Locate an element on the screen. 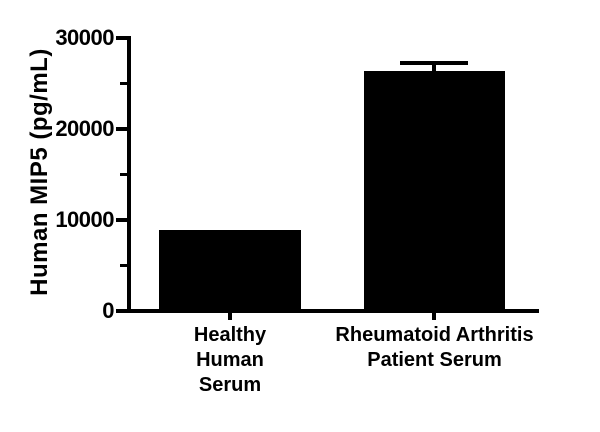  y-tick-label-10000: 10000 is located at coordinates (84, 219).